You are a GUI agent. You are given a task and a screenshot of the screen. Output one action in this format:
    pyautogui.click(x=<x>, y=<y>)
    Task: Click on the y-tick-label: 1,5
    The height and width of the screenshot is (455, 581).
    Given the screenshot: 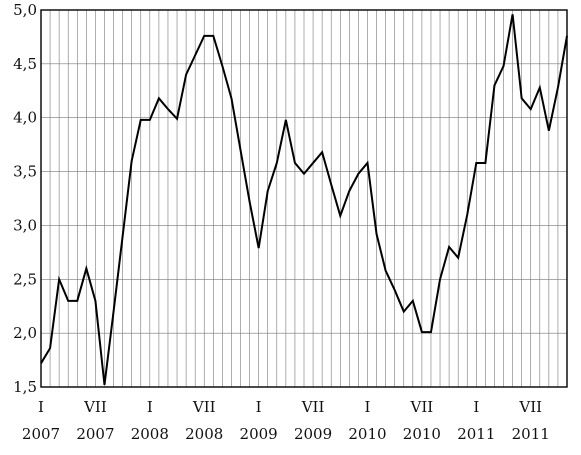 What is the action you would take?
    pyautogui.click(x=25, y=387)
    